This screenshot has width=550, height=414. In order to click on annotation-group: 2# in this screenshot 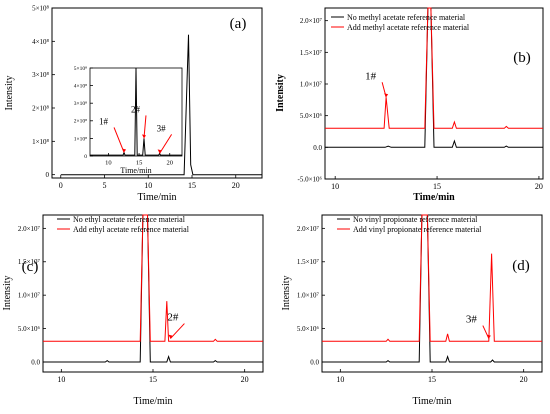, I will do `click(176, 325)`.